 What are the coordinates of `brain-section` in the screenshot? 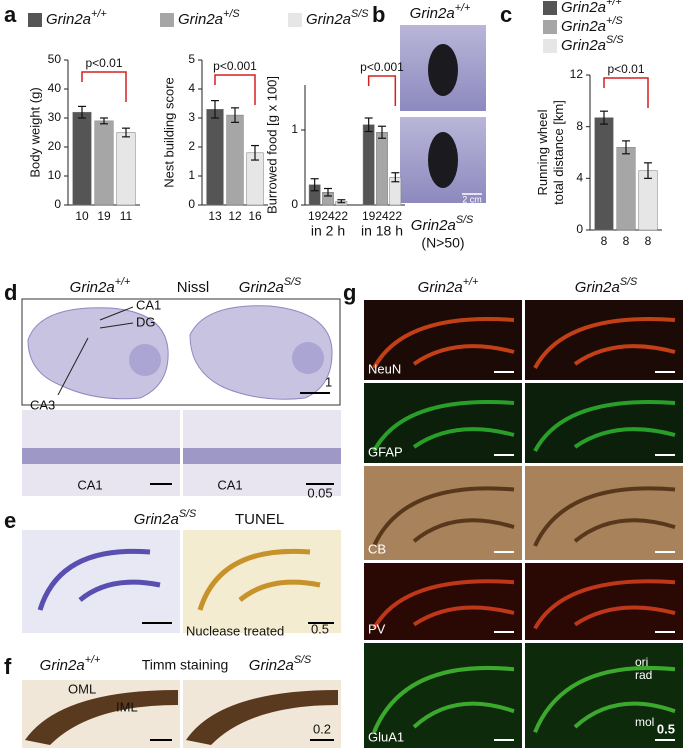 It's located at (98, 353).